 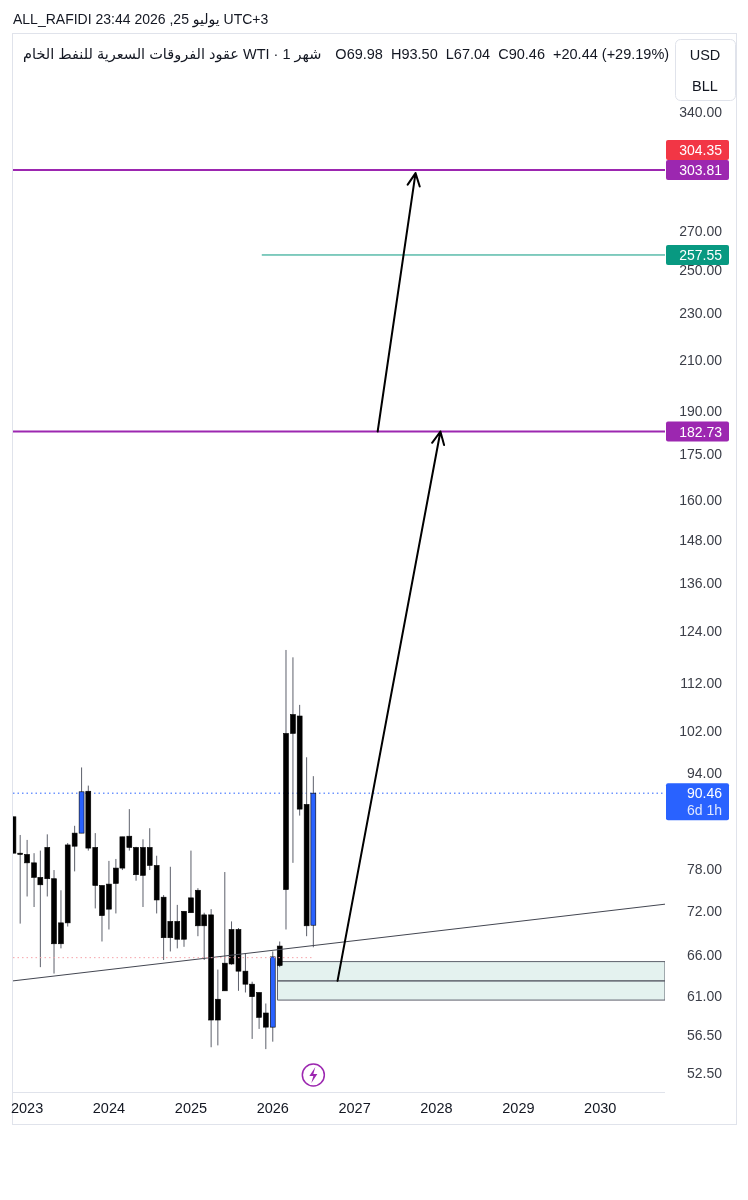 What do you see at coordinates (705, 86) in the screenshot?
I see `ylabel: BLL` at bounding box center [705, 86].